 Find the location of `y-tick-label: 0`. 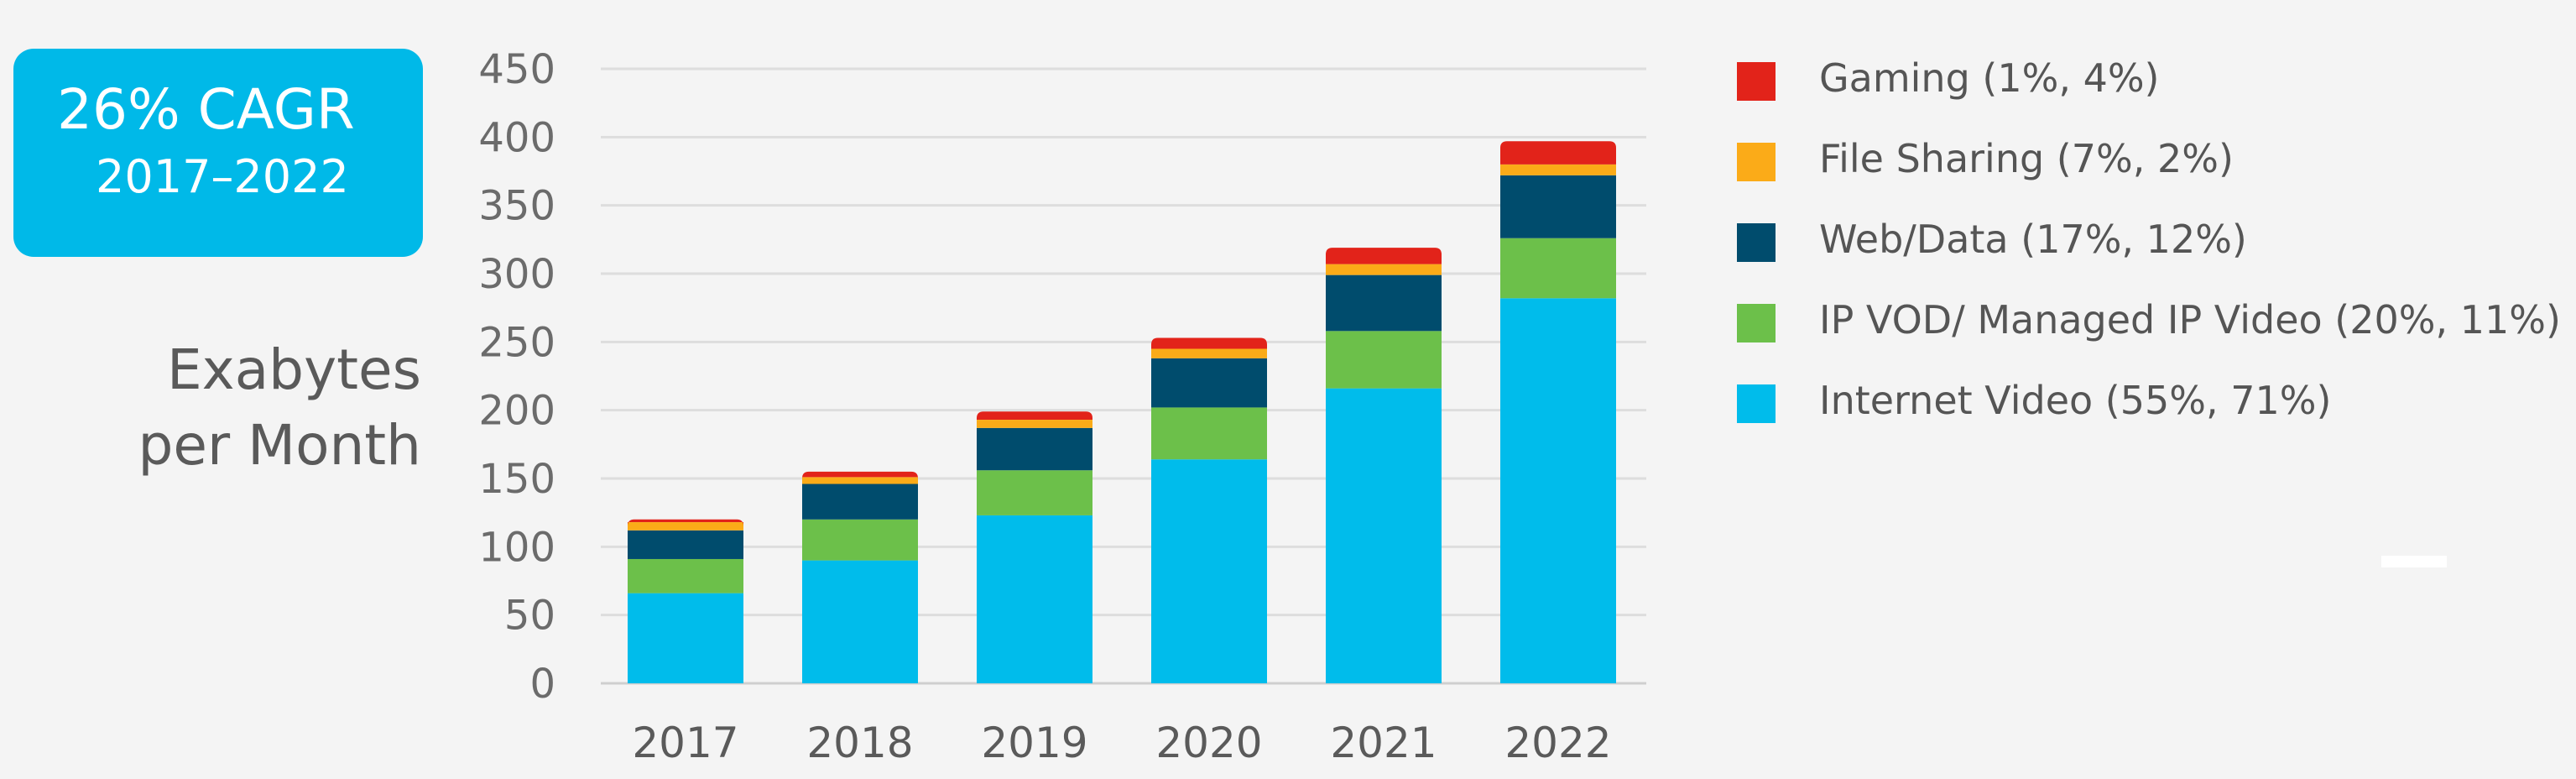

y-tick-label: 0 is located at coordinates (542, 685).